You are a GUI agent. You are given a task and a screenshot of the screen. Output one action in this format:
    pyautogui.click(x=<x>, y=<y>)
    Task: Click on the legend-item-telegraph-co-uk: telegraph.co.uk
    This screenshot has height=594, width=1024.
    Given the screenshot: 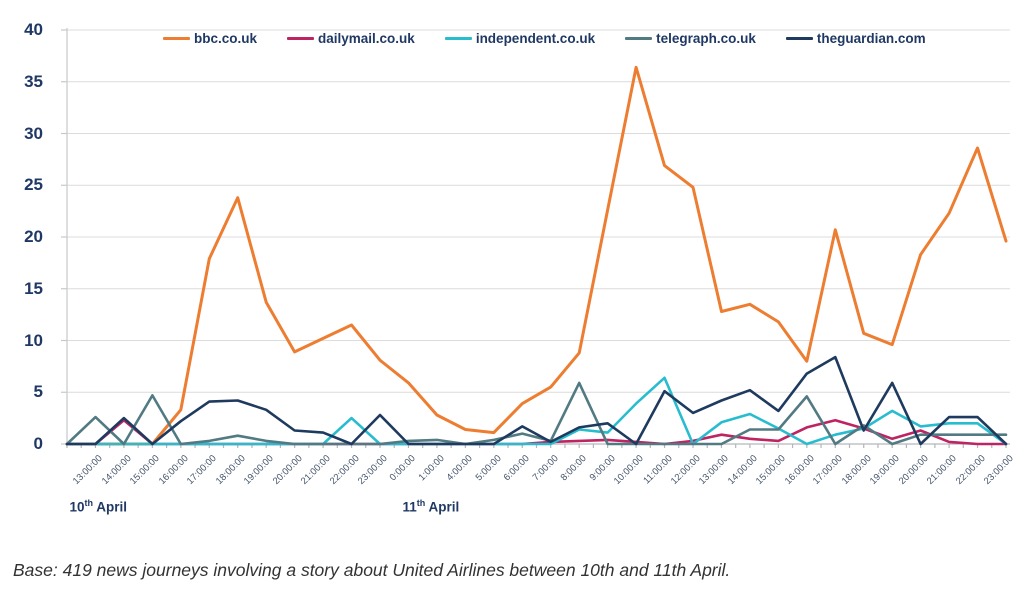 What is the action you would take?
    pyautogui.click(x=690, y=38)
    